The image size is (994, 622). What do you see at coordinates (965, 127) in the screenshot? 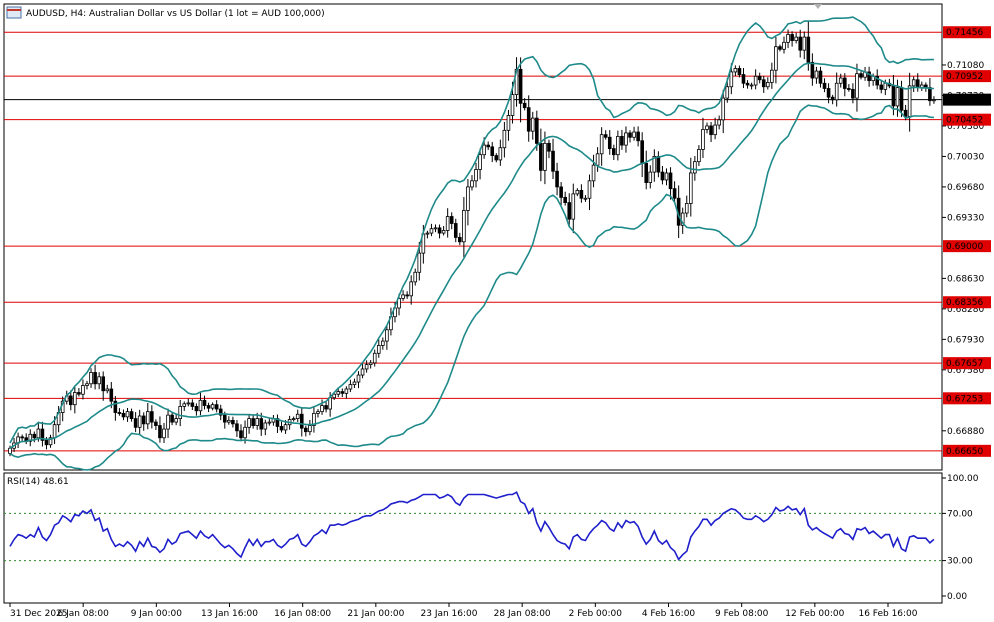
I see `price-tick-label: 0.70380` at bounding box center [965, 127].